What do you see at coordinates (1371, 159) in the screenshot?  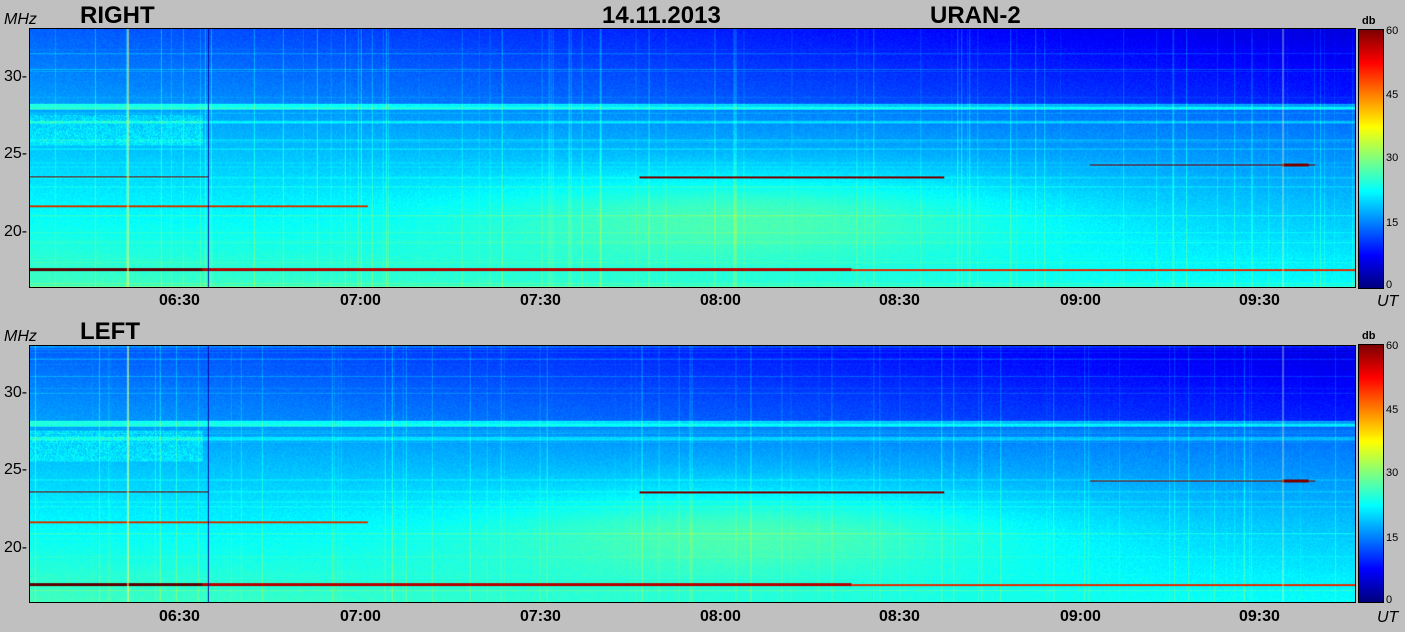 I see `colorbar-right` at bounding box center [1371, 159].